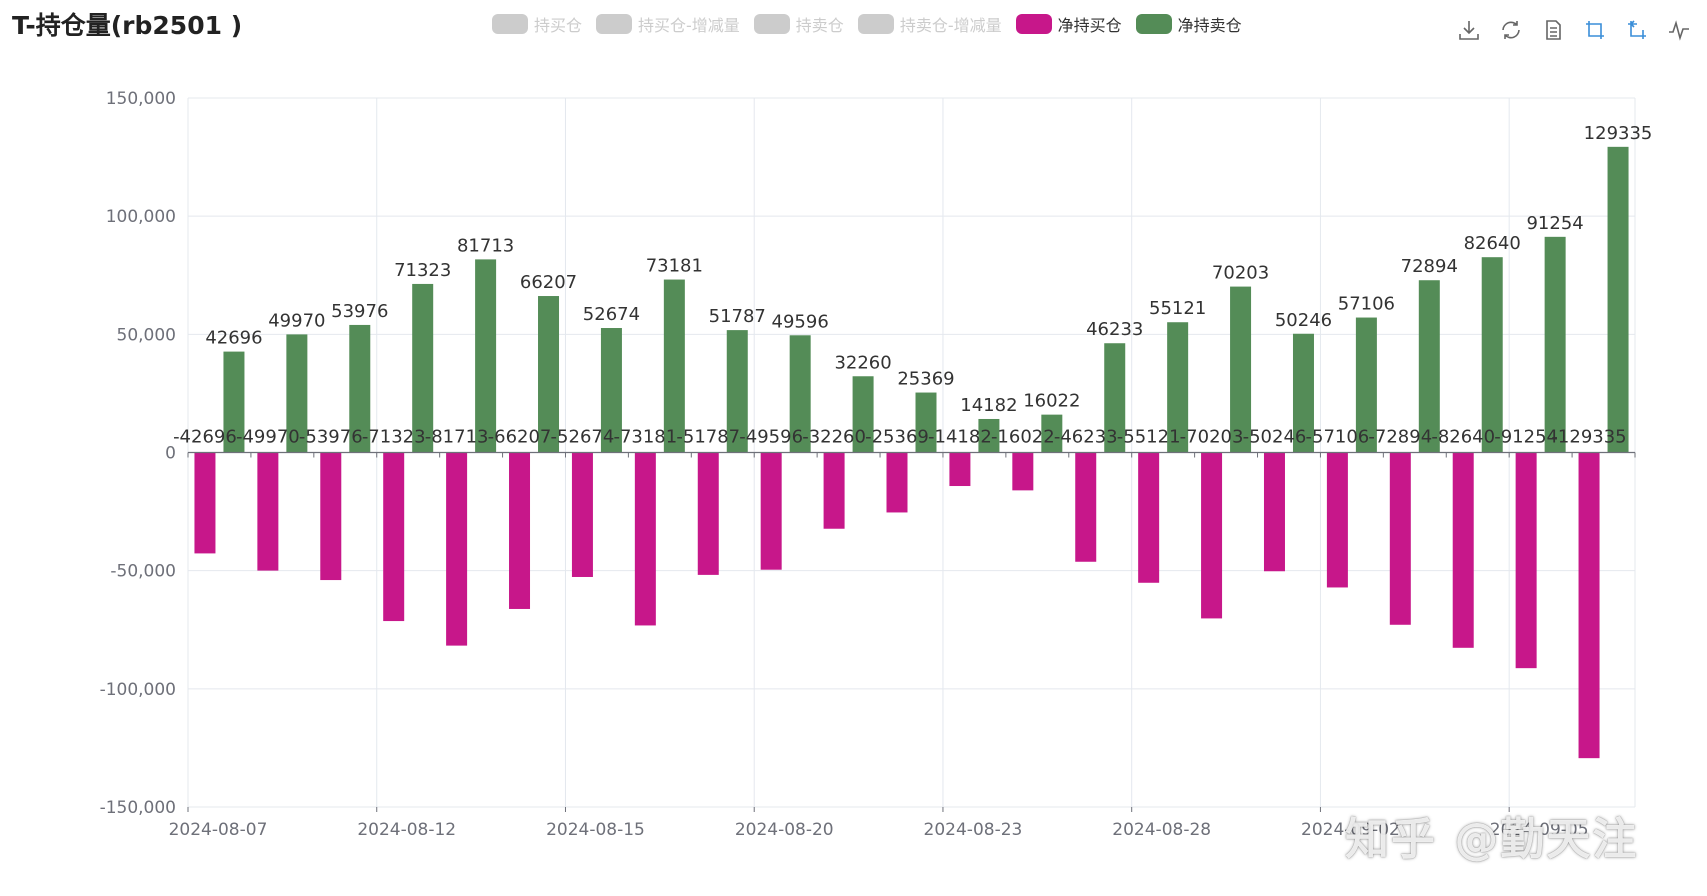 This screenshot has height=896, width=1707. What do you see at coordinates (1275, 437) in the screenshot?
I see `data-label: -50246` at bounding box center [1275, 437].